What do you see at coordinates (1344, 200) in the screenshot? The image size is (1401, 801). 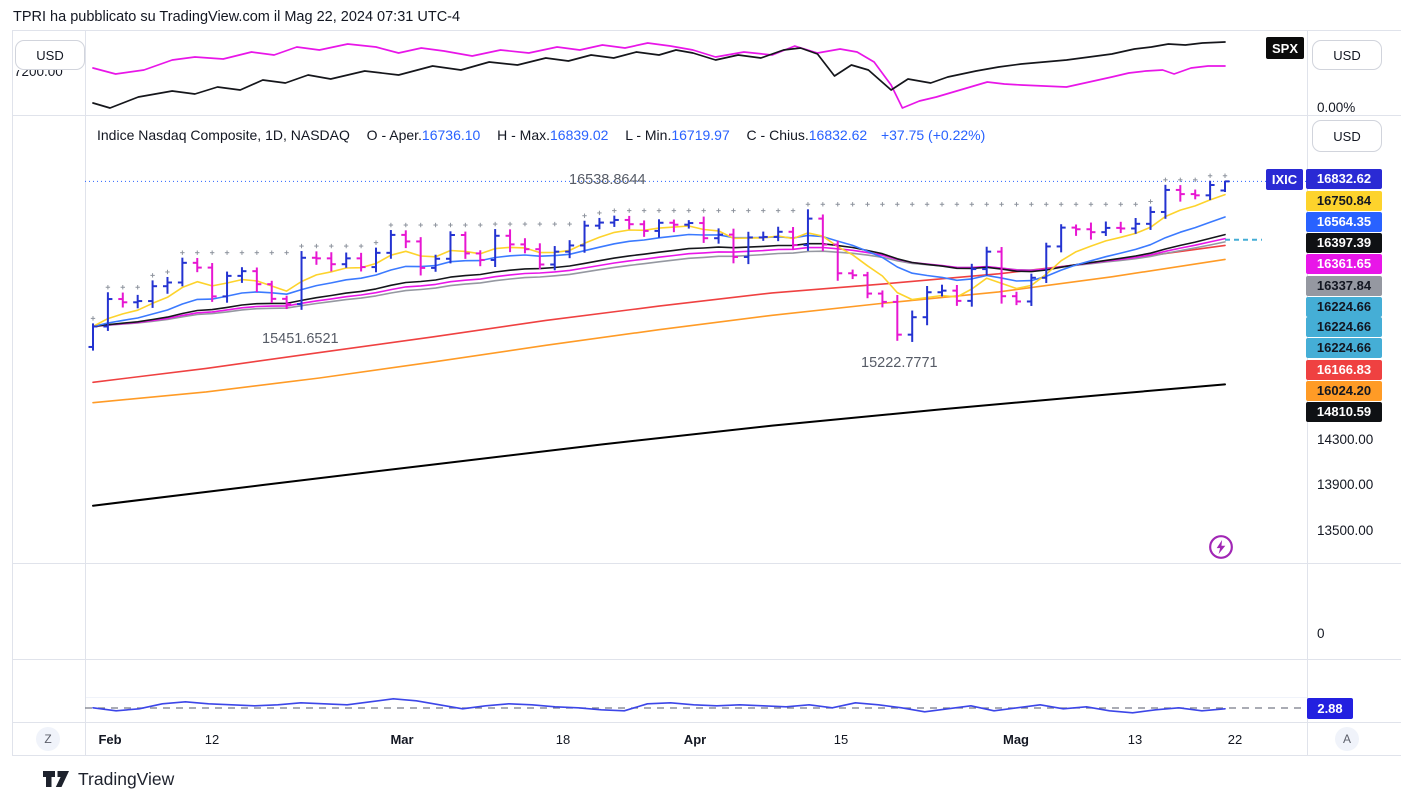 I see `price-level-label: 16750.84` at bounding box center [1344, 200].